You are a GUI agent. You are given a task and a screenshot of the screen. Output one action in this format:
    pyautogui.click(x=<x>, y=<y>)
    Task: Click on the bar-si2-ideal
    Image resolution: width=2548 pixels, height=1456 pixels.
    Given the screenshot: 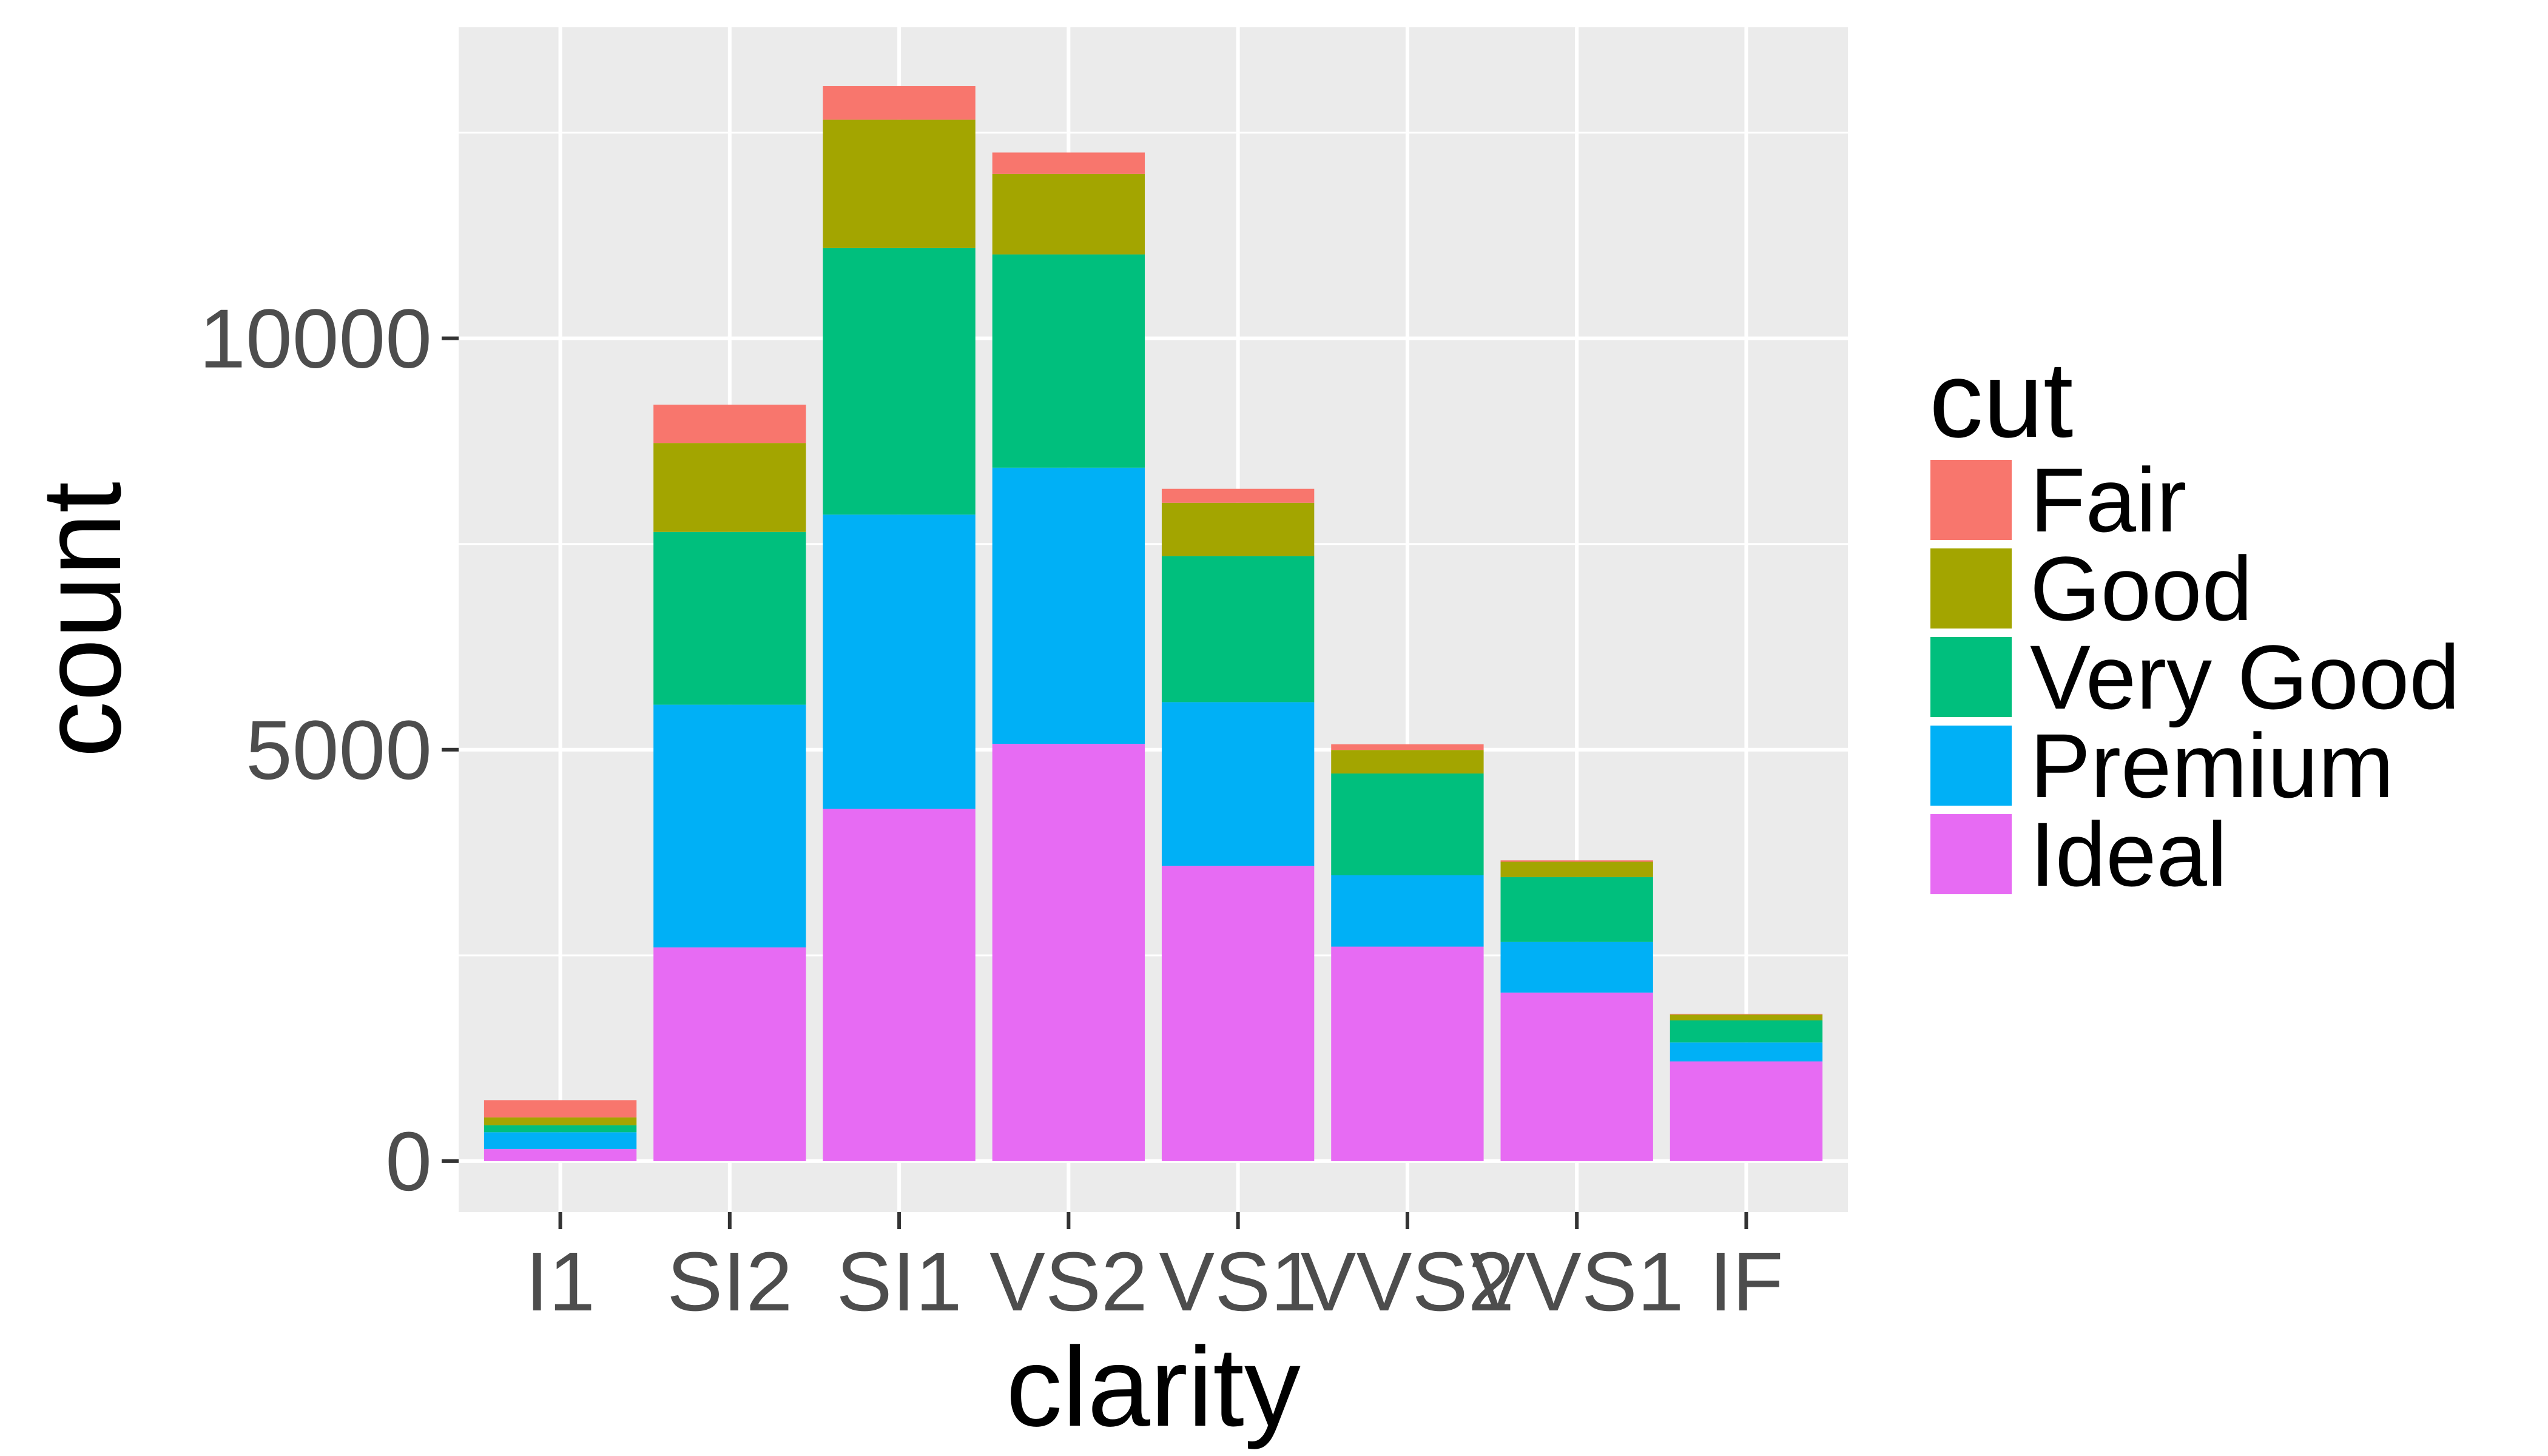 What is the action you would take?
    pyautogui.click(x=729, y=1054)
    